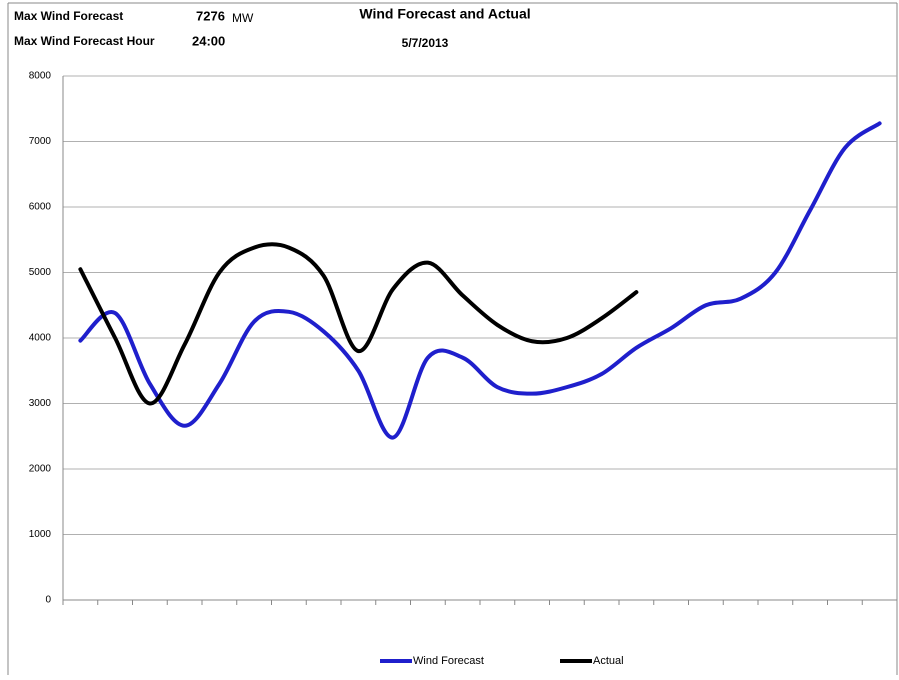 The width and height of the screenshot is (899, 680). Describe the element at coordinates (40, 207) in the screenshot. I see `y-tick-label: 6000` at that location.